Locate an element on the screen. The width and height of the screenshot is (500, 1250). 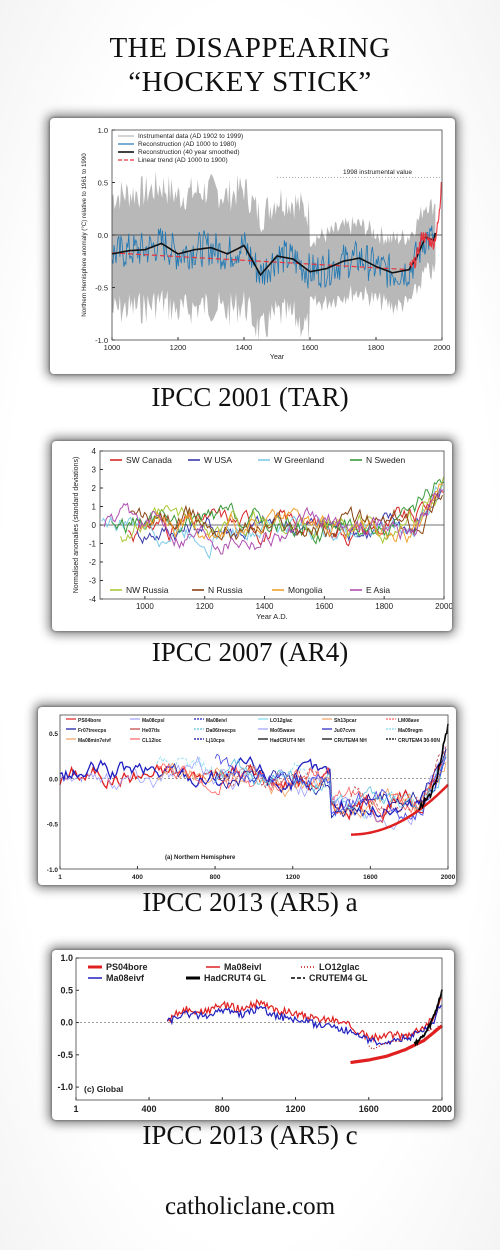
legend-entry: SW Canada is located at coordinates (149, 460).